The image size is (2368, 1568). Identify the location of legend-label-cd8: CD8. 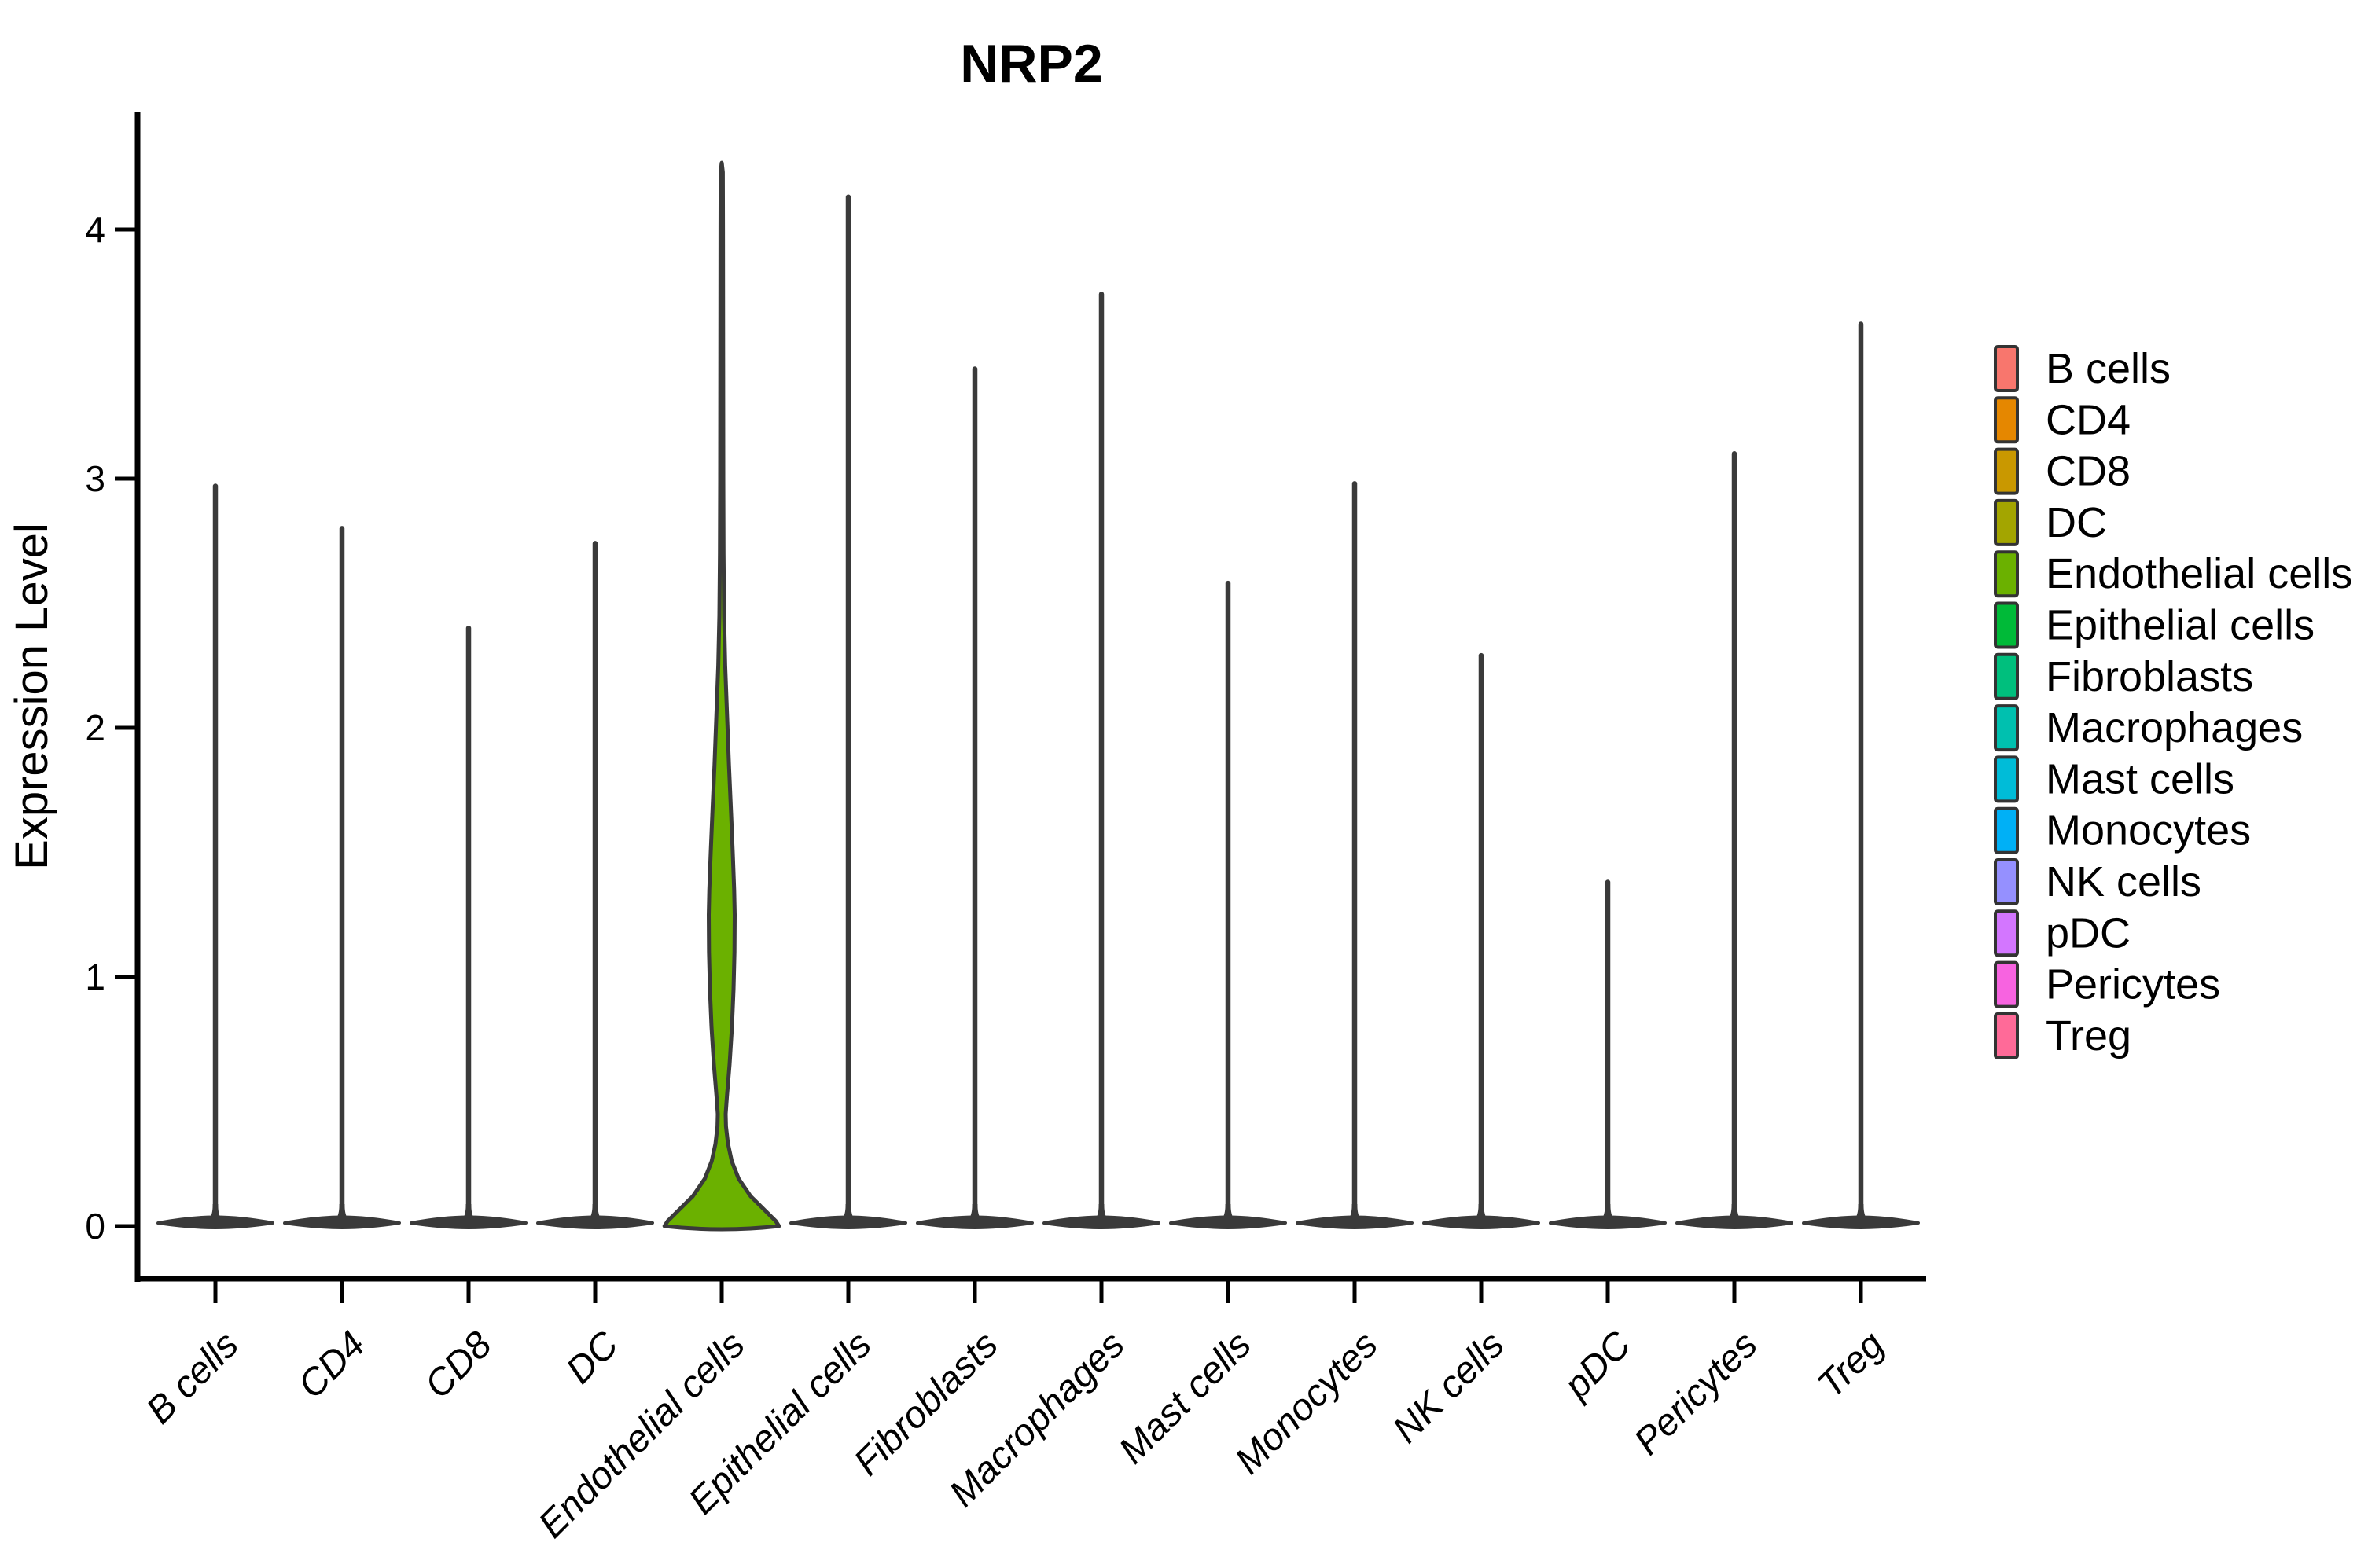
(2088, 471).